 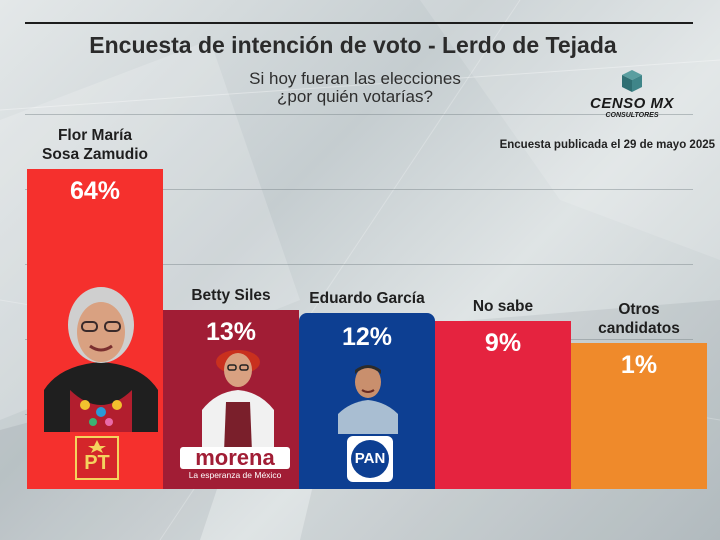 What do you see at coordinates (639, 319) in the screenshot?
I see `bar-category-label: Otros candidatos` at bounding box center [639, 319].